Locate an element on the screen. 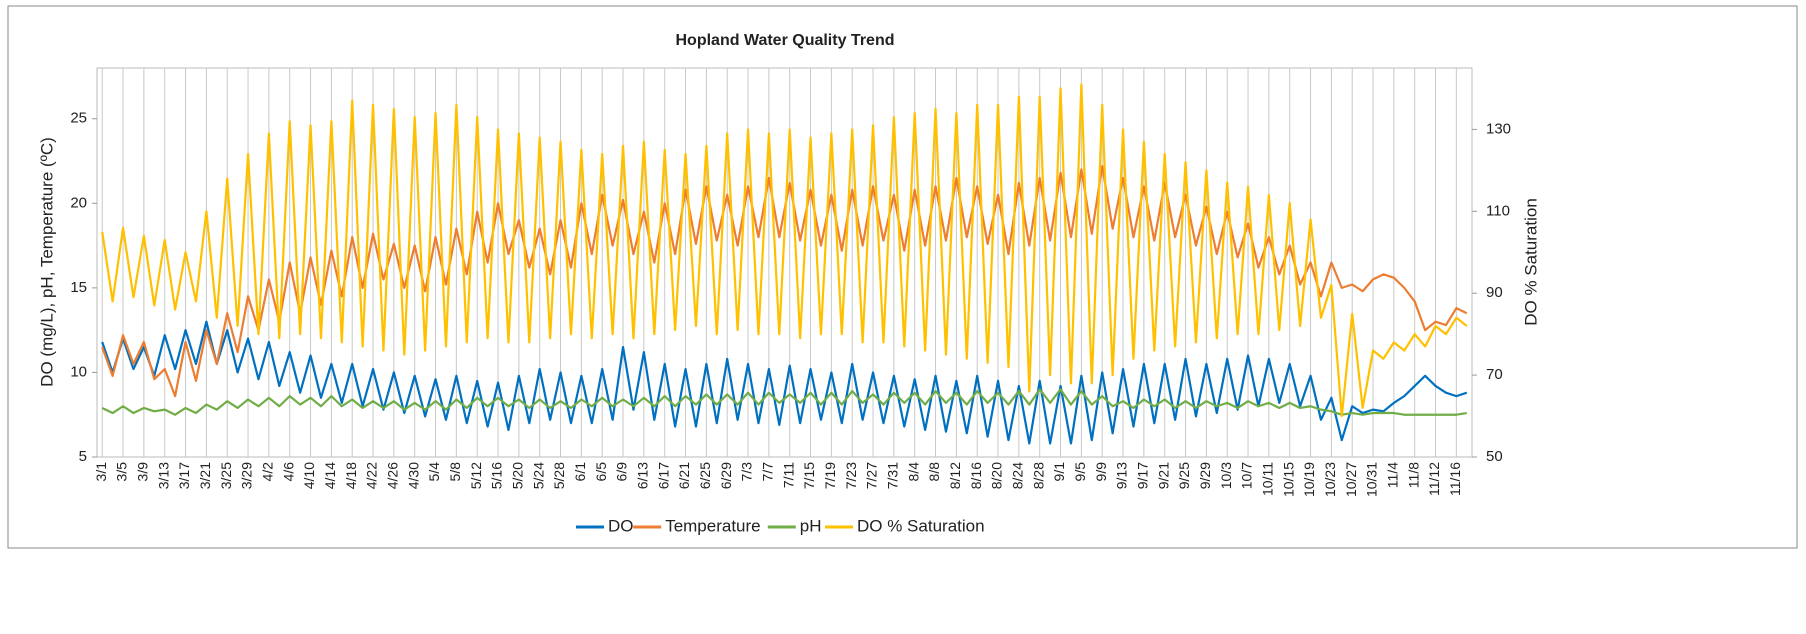 The image size is (1806, 634). x-tick-label: 5/24 is located at coordinates (538, 475).